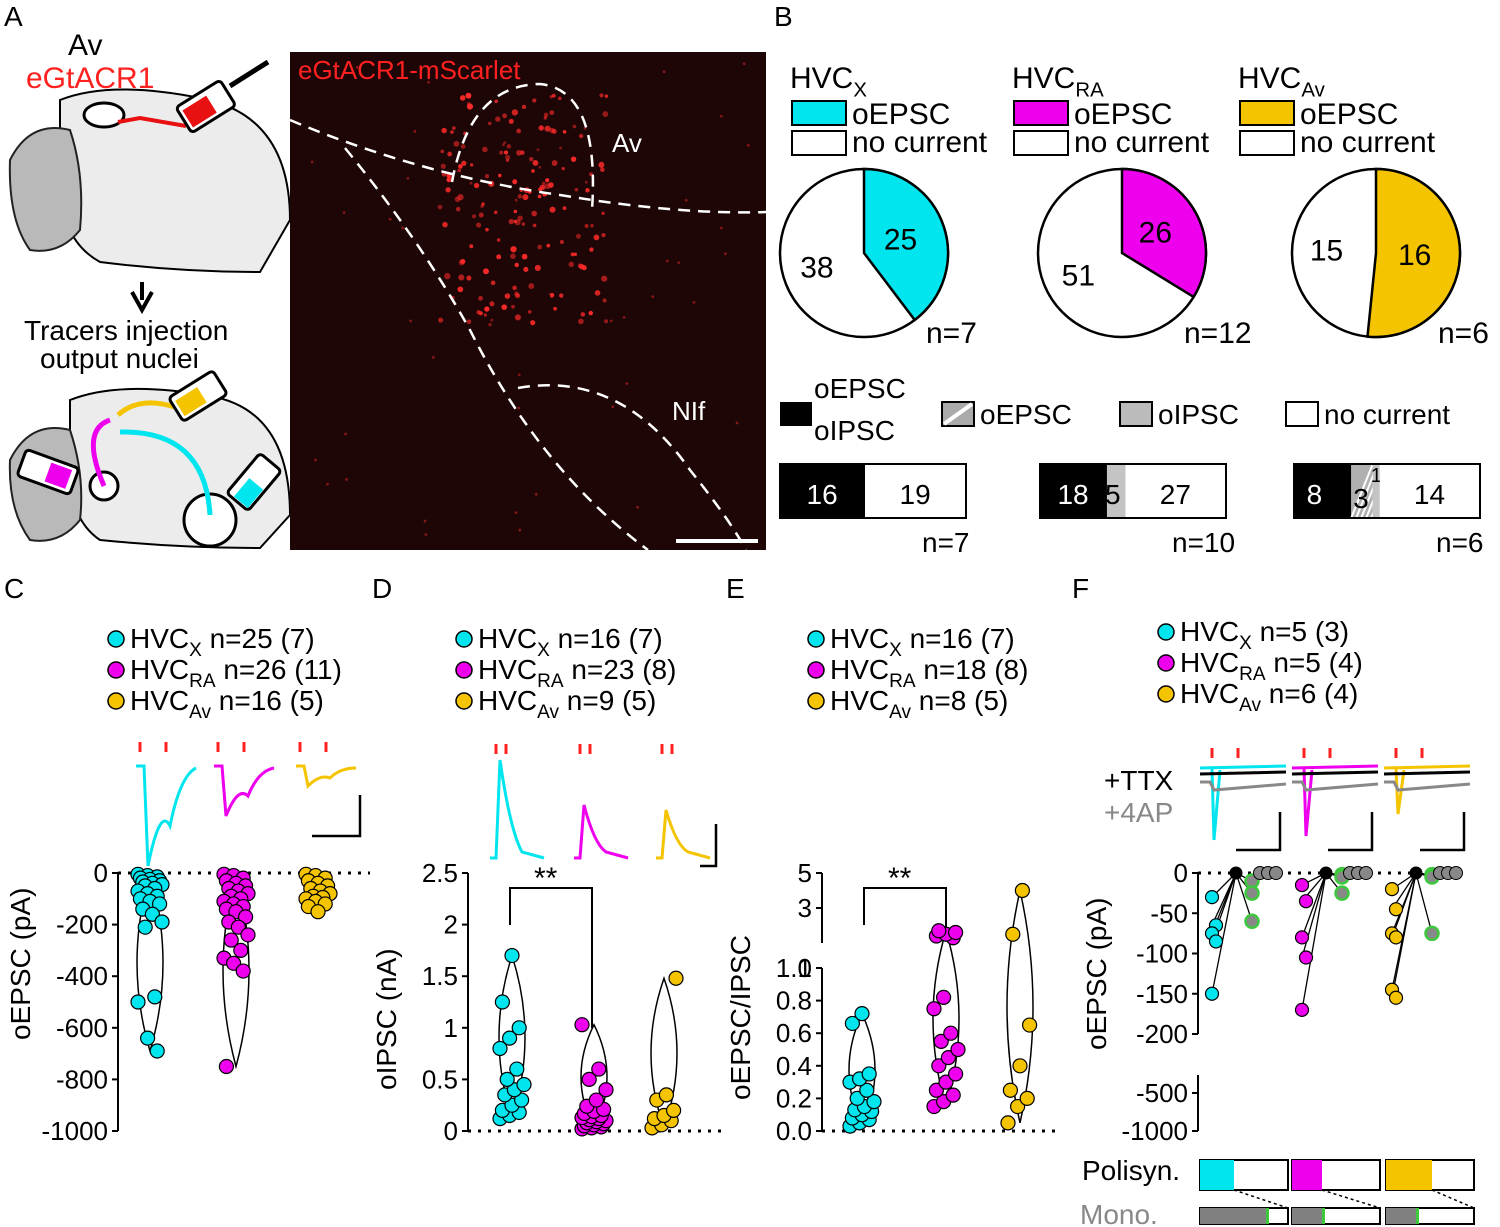 The height and width of the screenshot is (1227, 1500). Describe the element at coordinates (1073, 491) in the screenshot. I see `bar-segment-both` at that location.